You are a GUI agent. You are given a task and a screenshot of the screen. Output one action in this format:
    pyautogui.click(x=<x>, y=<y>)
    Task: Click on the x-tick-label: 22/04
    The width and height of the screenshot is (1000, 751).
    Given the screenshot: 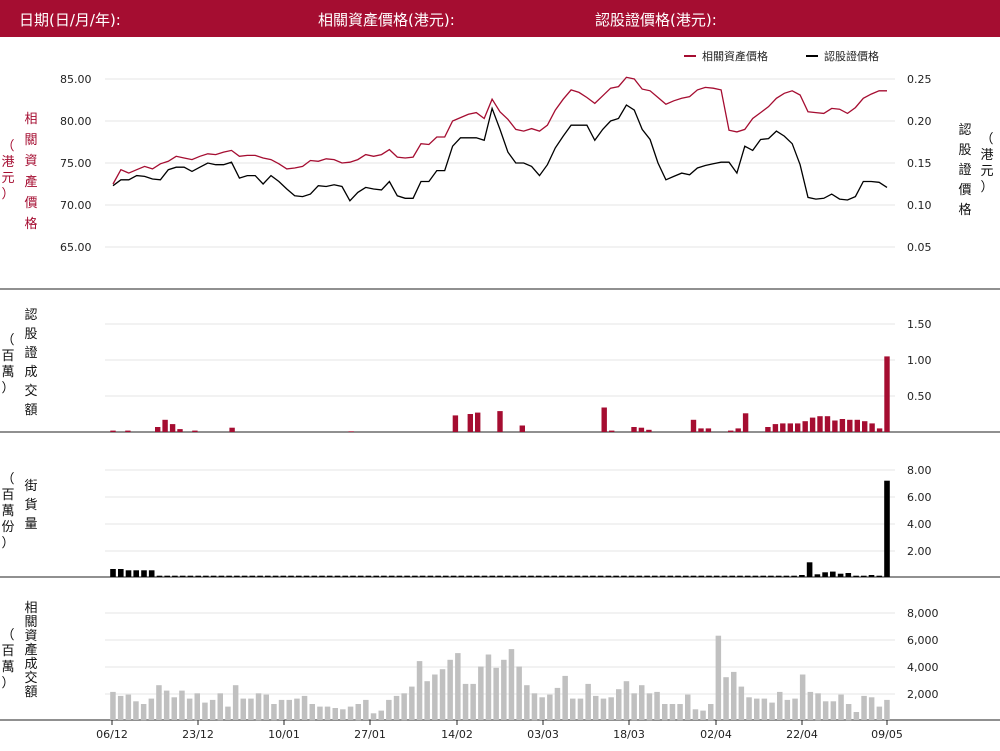 What is the action you would take?
    pyautogui.click(x=802, y=734)
    